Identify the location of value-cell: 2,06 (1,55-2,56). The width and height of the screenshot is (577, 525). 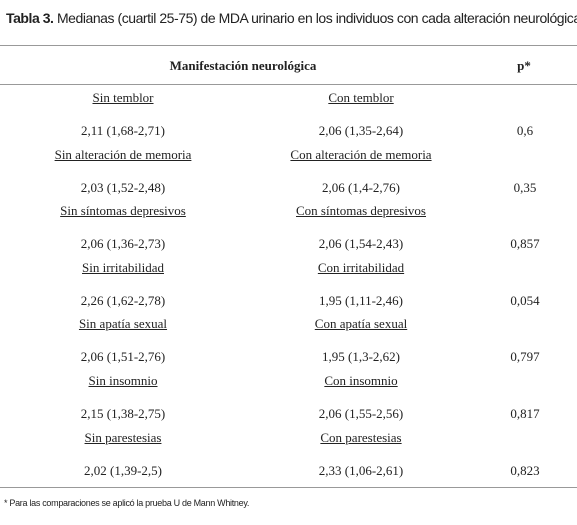
(361, 413).